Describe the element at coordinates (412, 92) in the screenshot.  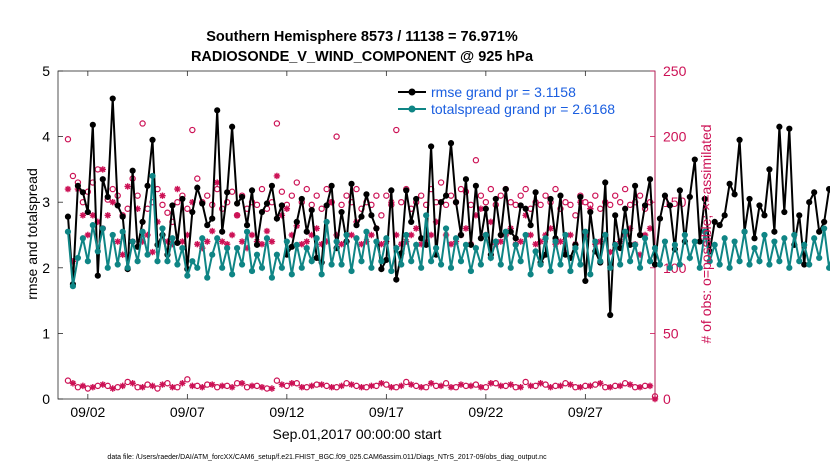
I see `legend-rmse-marker` at that location.